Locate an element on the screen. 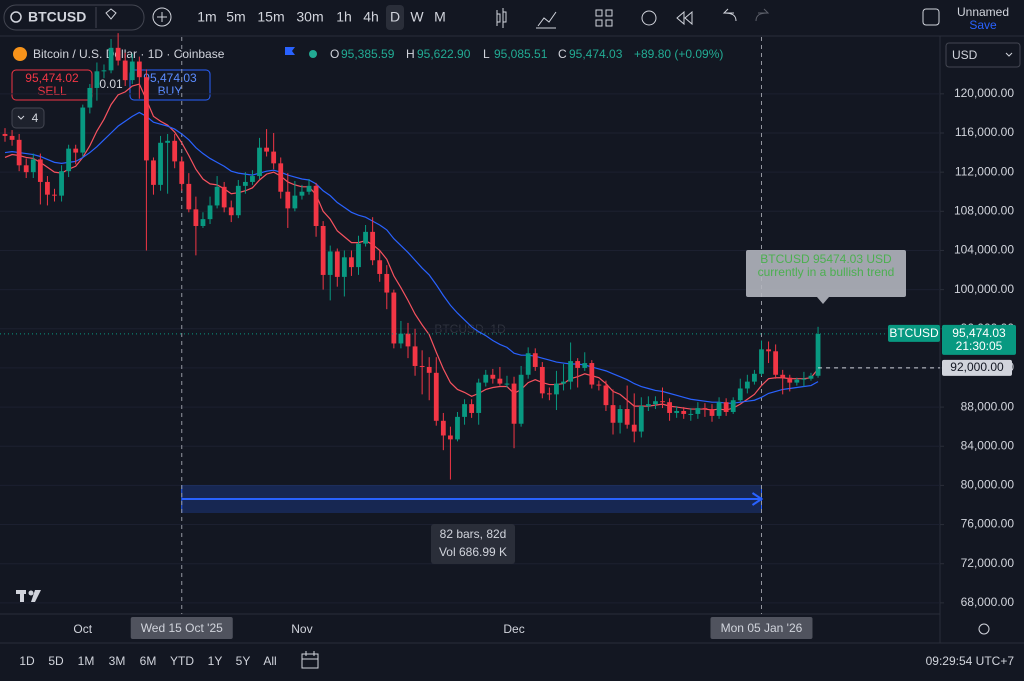 This screenshot has height=681, width=1024. add-symbol is located at coordinates (162, 17).